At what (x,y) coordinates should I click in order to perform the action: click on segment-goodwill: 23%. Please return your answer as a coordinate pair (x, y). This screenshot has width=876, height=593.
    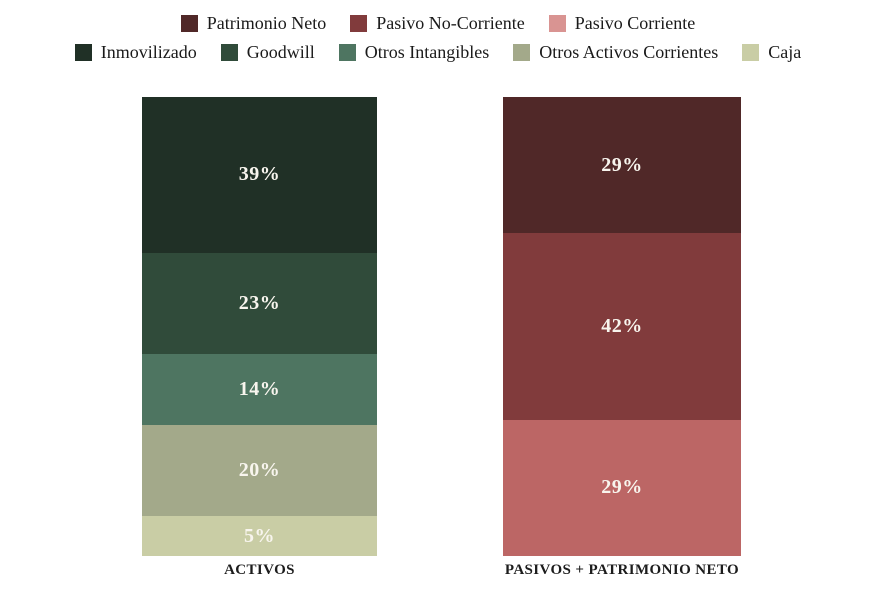
    Looking at the image, I should click on (259, 303).